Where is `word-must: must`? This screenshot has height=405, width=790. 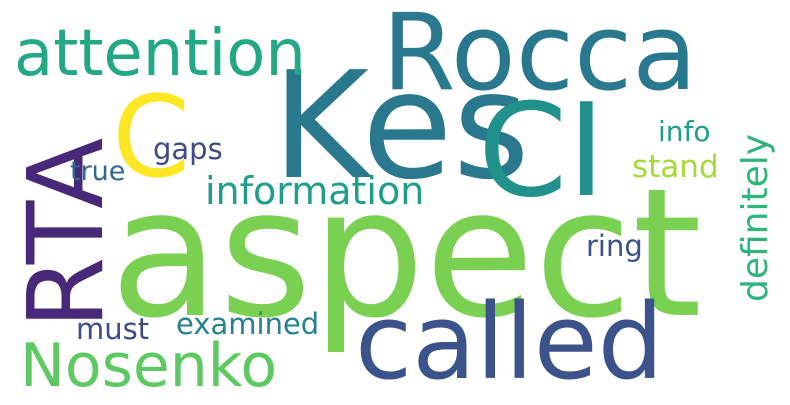
word-must: must is located at coordinates (113, 329).